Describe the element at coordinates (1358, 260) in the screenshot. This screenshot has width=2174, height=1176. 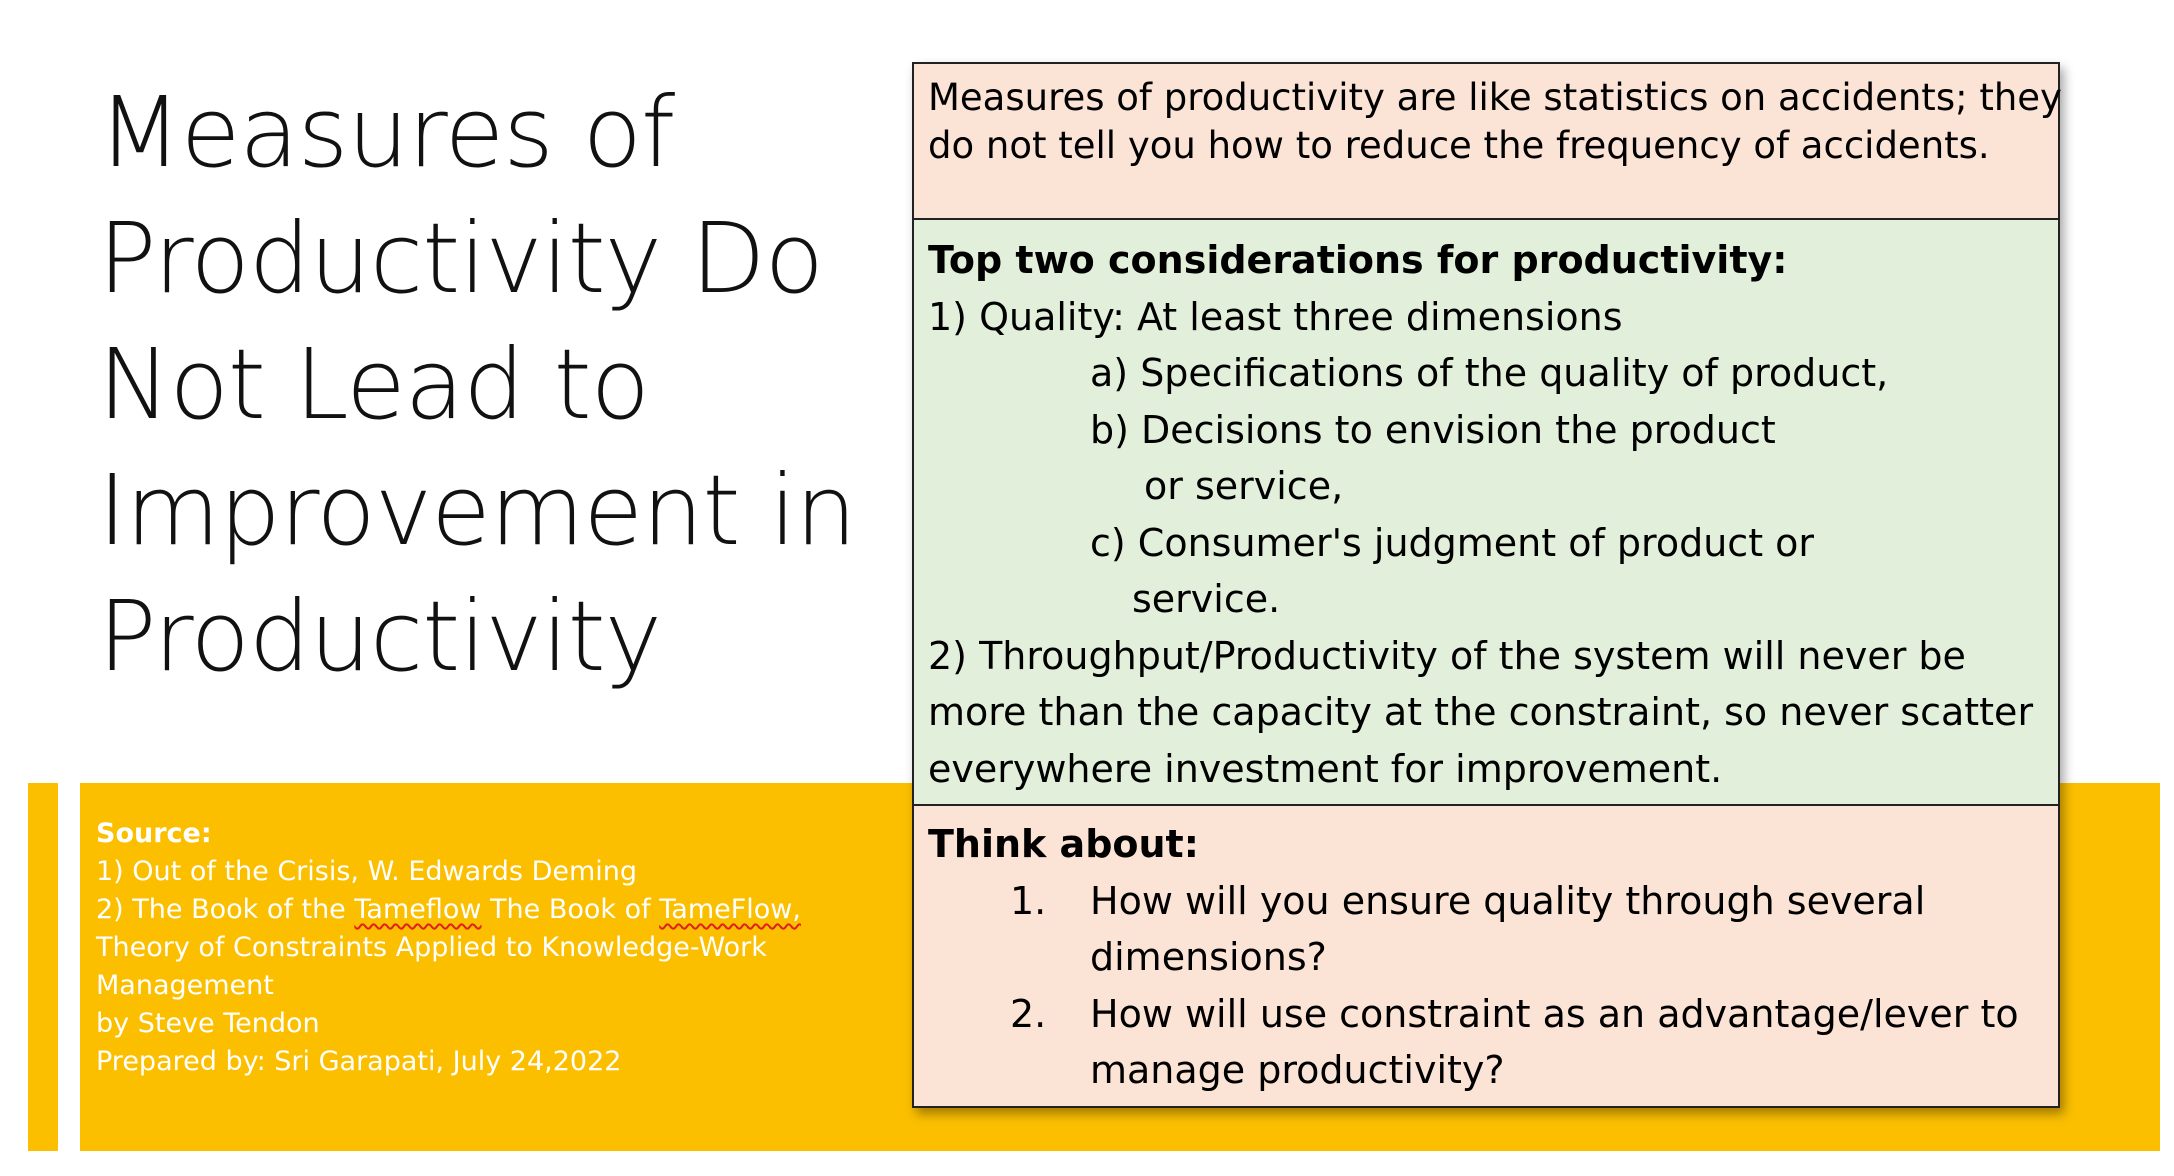
I see `considerations-heading: Top two considerations for productivity:` at that location.